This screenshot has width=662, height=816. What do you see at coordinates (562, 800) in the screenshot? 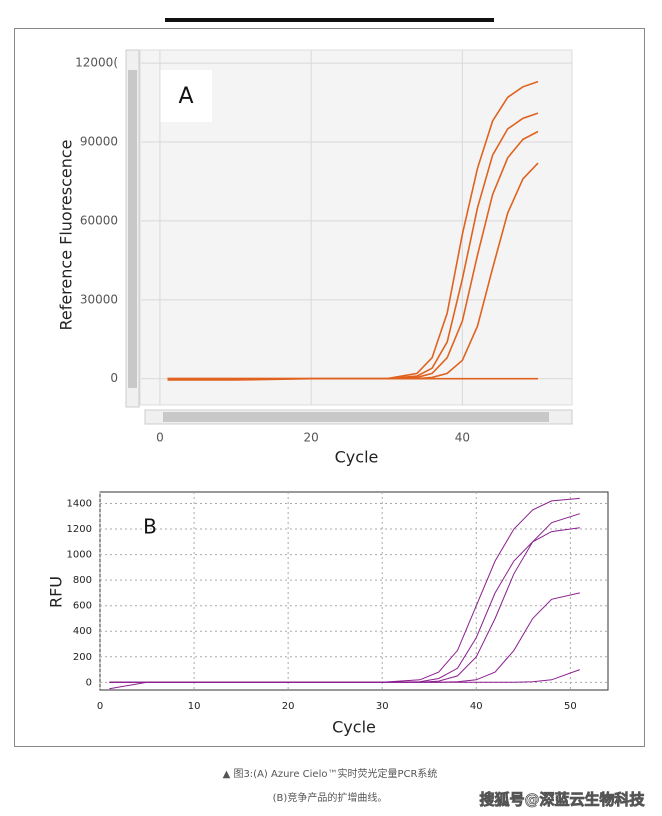
I see `watermark: 搜狐号@深蓝云生物科技` at bounding box center [562, 800].